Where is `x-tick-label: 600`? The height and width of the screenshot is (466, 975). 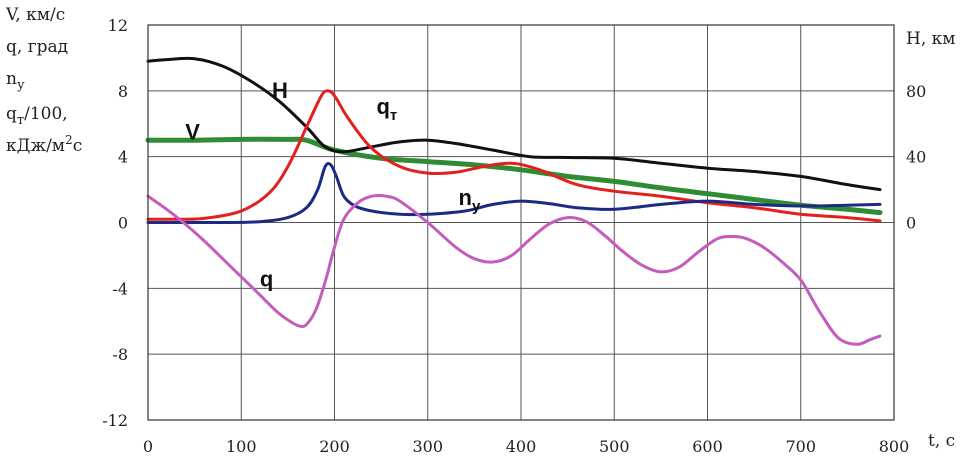
x-tick-label: 600 is located at coordinates (707, 446).